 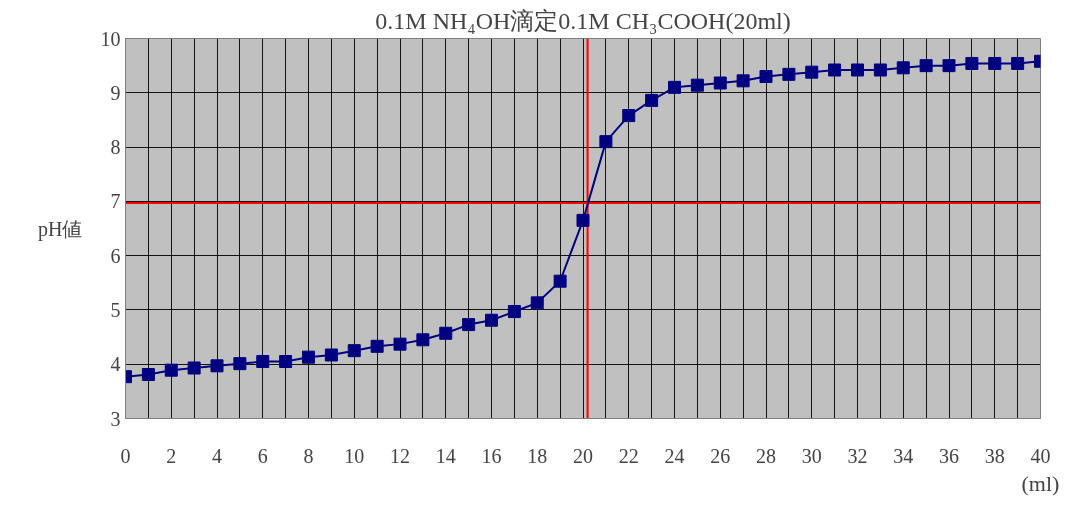 I want to click on x-tick-label: 16, so click(x=491, y=455).